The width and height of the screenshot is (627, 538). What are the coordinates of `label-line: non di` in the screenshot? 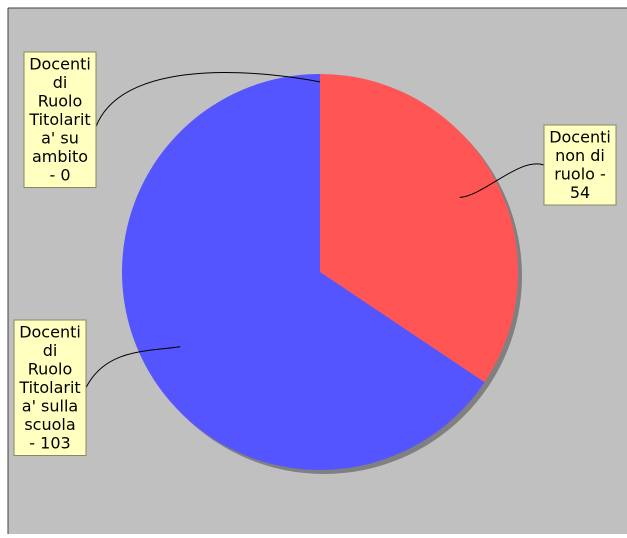 It's located at (580, 155).